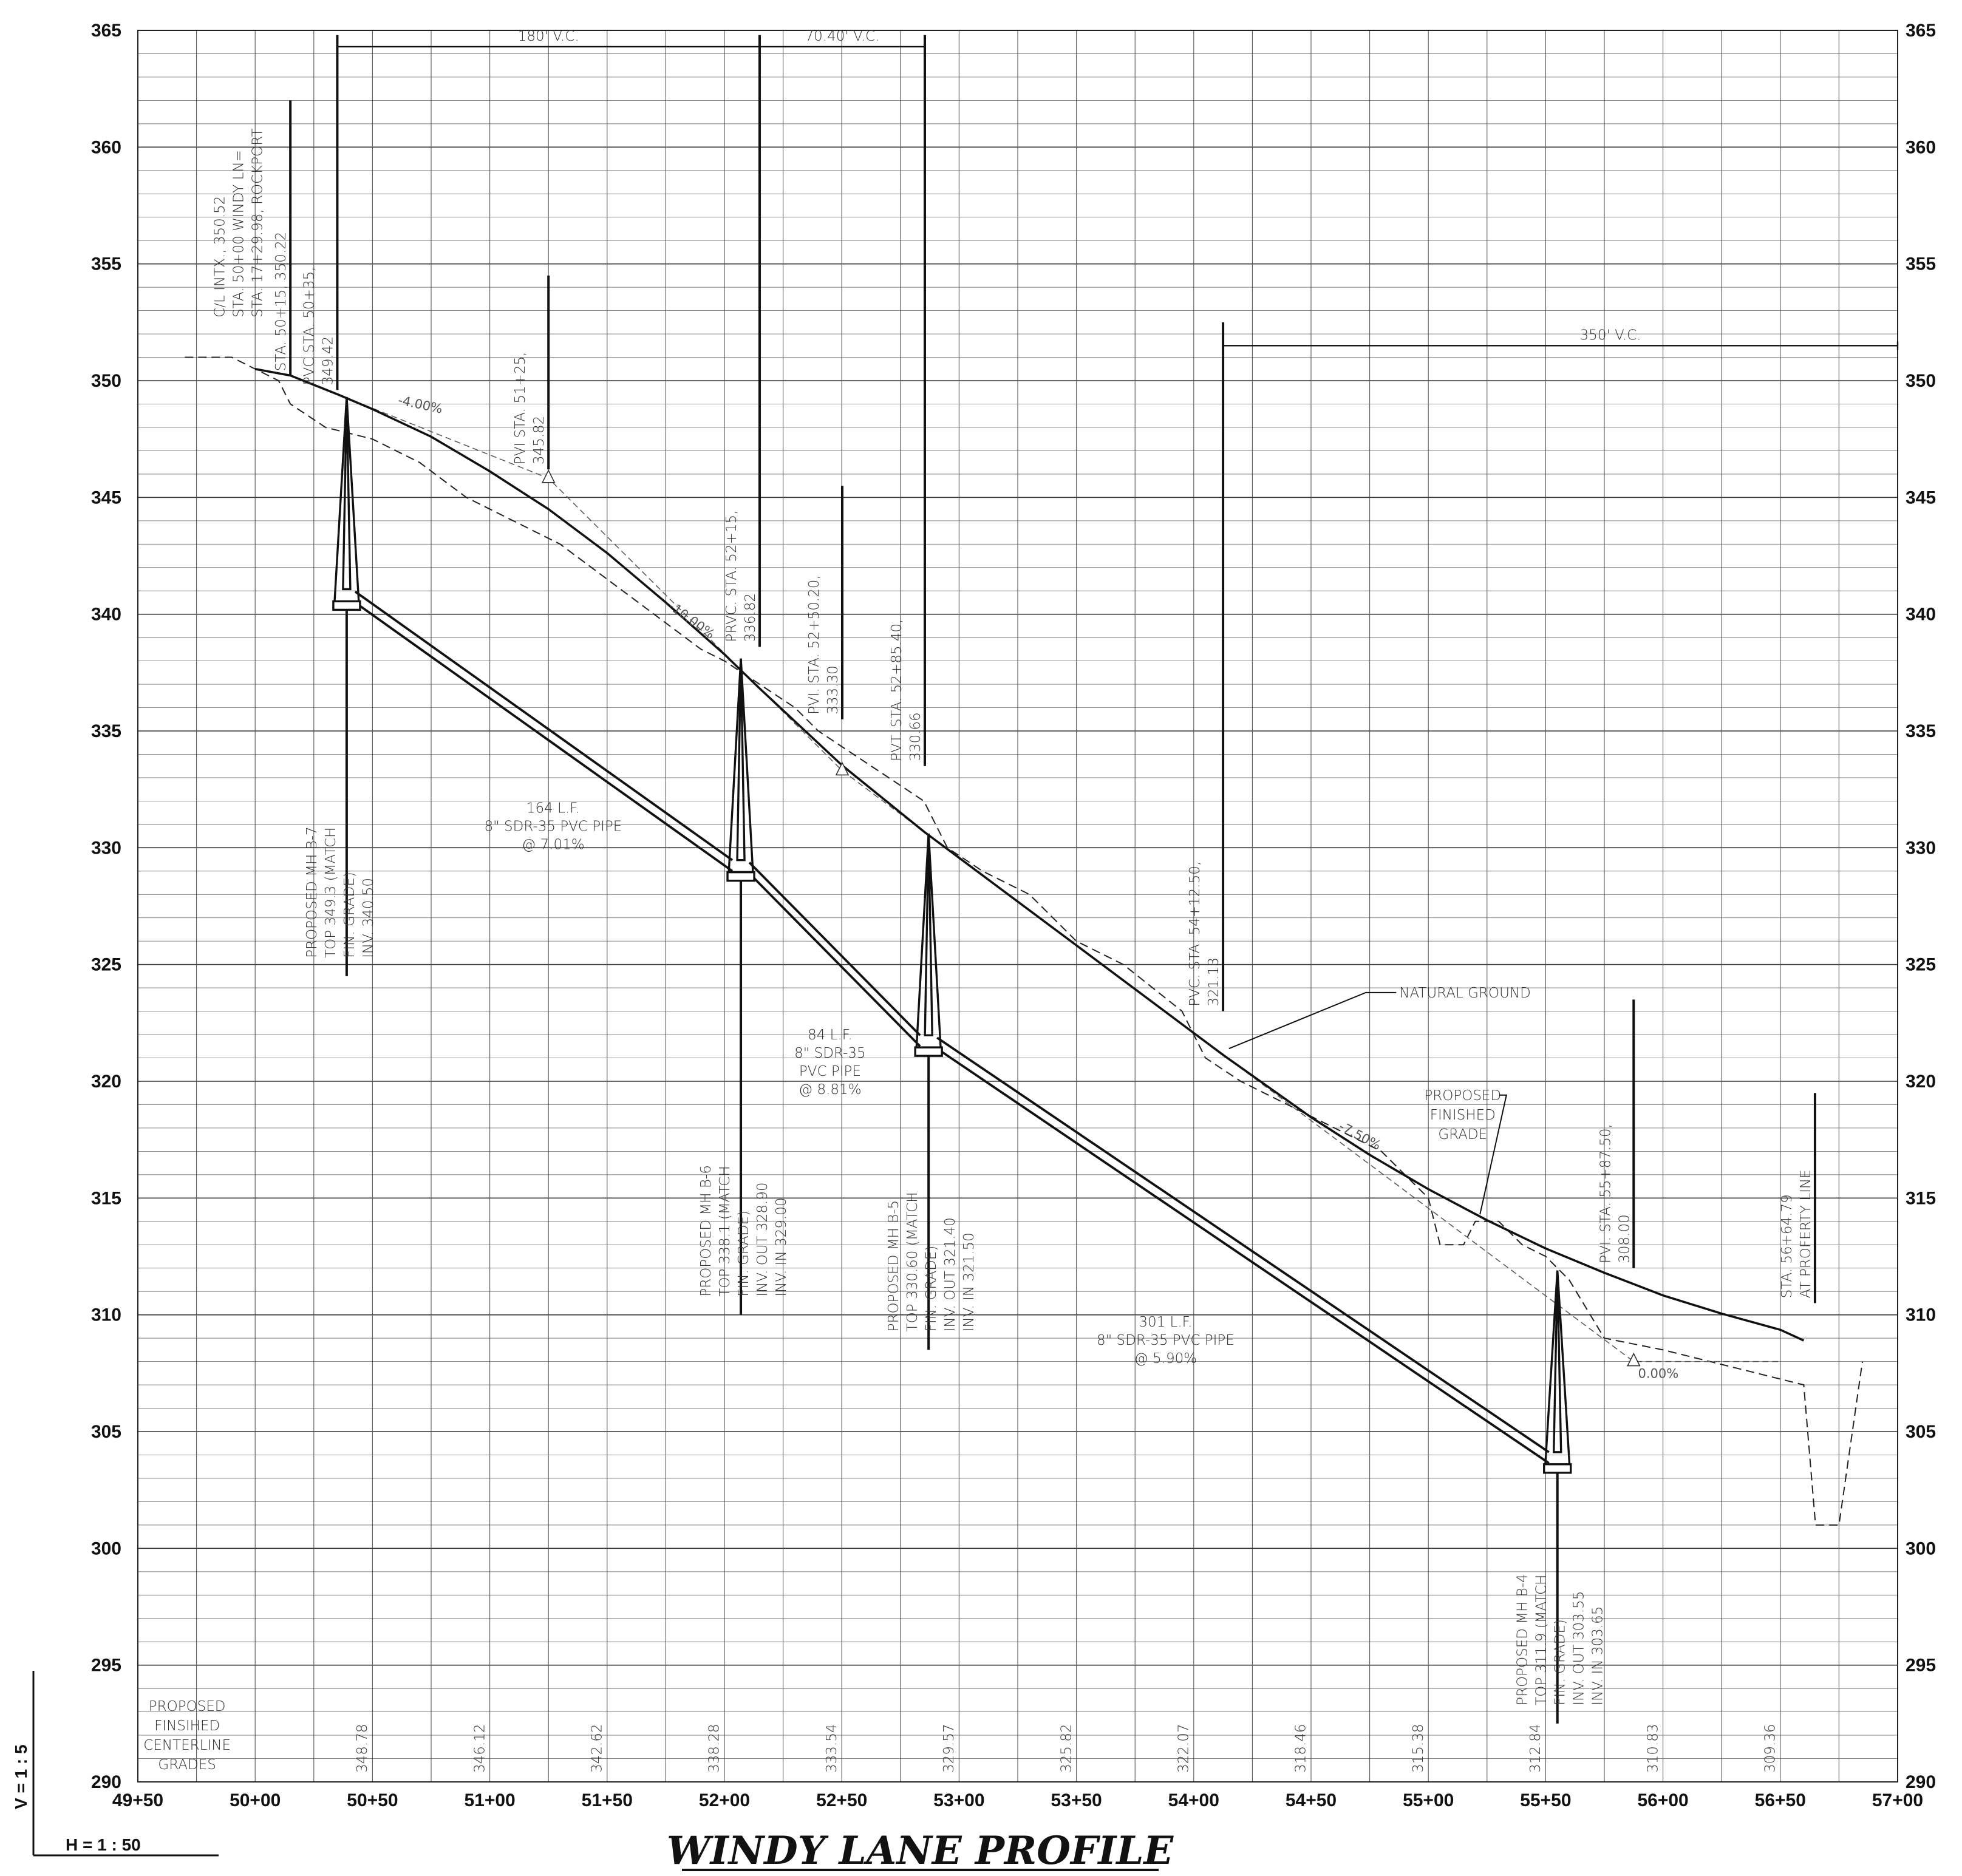 The height and width of the screenshot is (1876, 1962). What do you see at coordinates (106, 147) in the screenshot?
I see `elevation-tick-label-left: 360` at bounding box center [106, 147].